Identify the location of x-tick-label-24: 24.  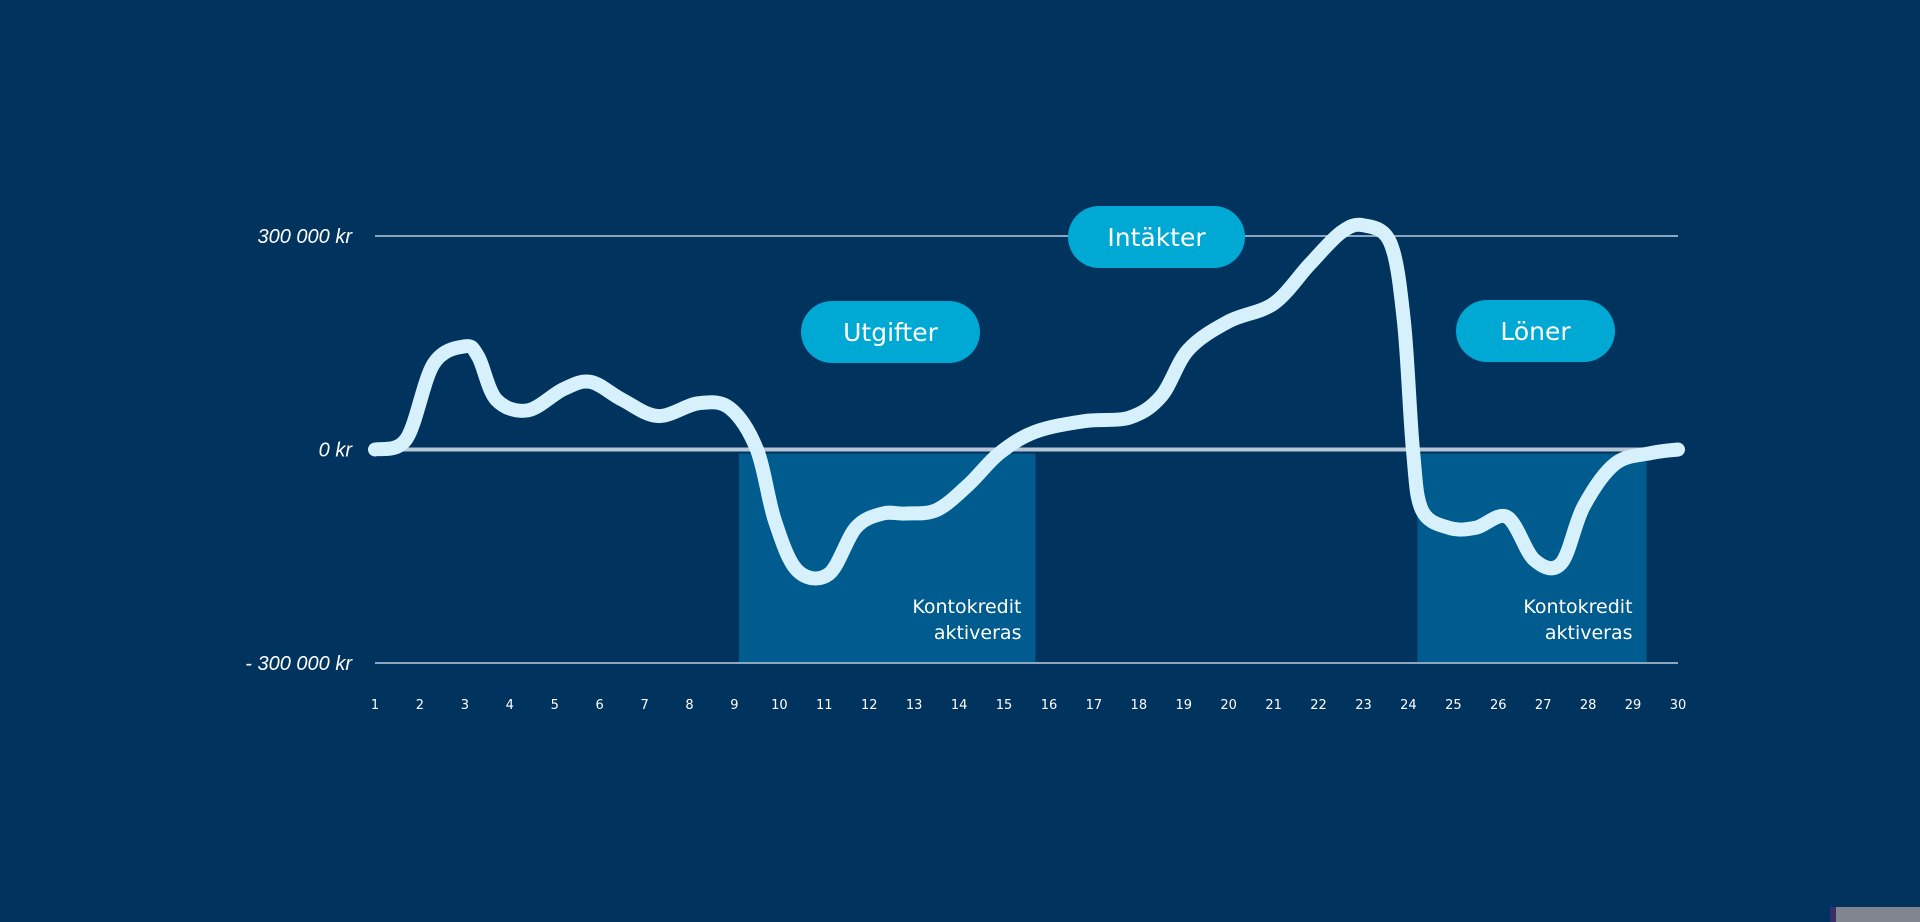
(1408, 705).